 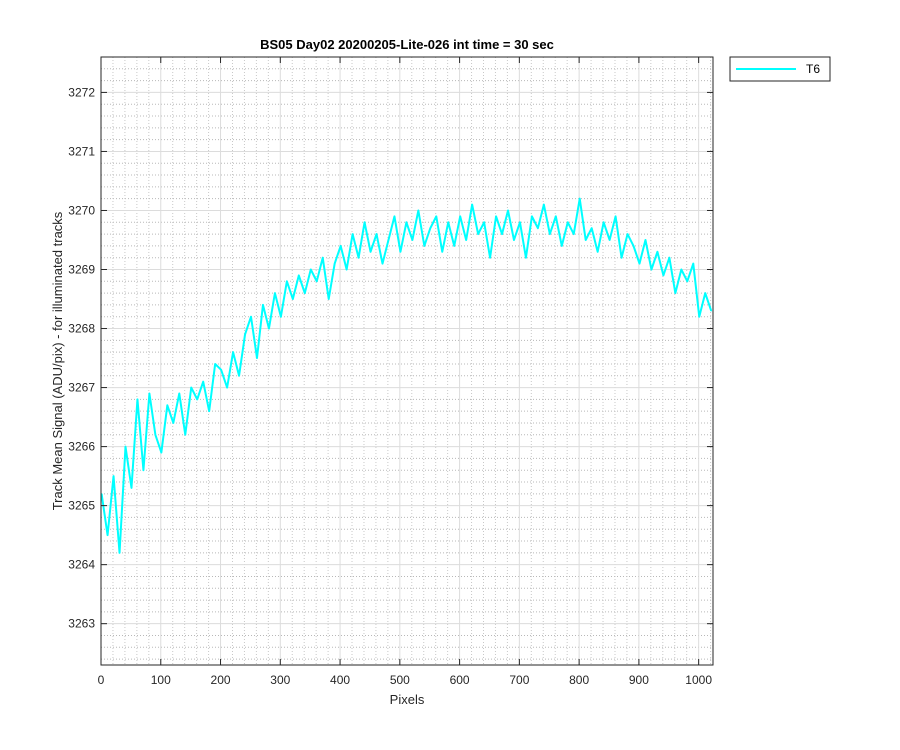 I want to click on y-tick-label: 3272, so click(x=81, y=92).